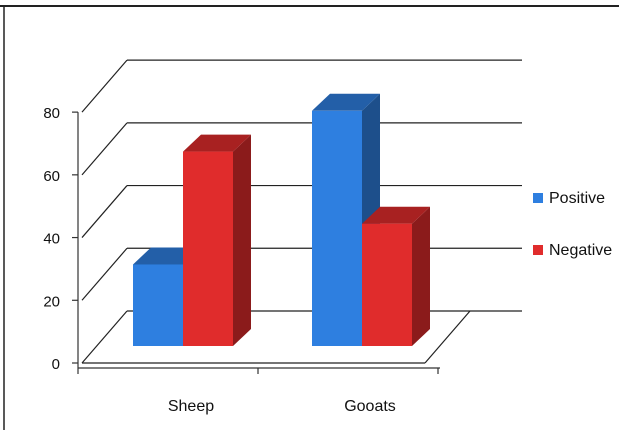 This screenshot has height=440, width=619. I want to click on floor-right-edge, so click(447, 337).